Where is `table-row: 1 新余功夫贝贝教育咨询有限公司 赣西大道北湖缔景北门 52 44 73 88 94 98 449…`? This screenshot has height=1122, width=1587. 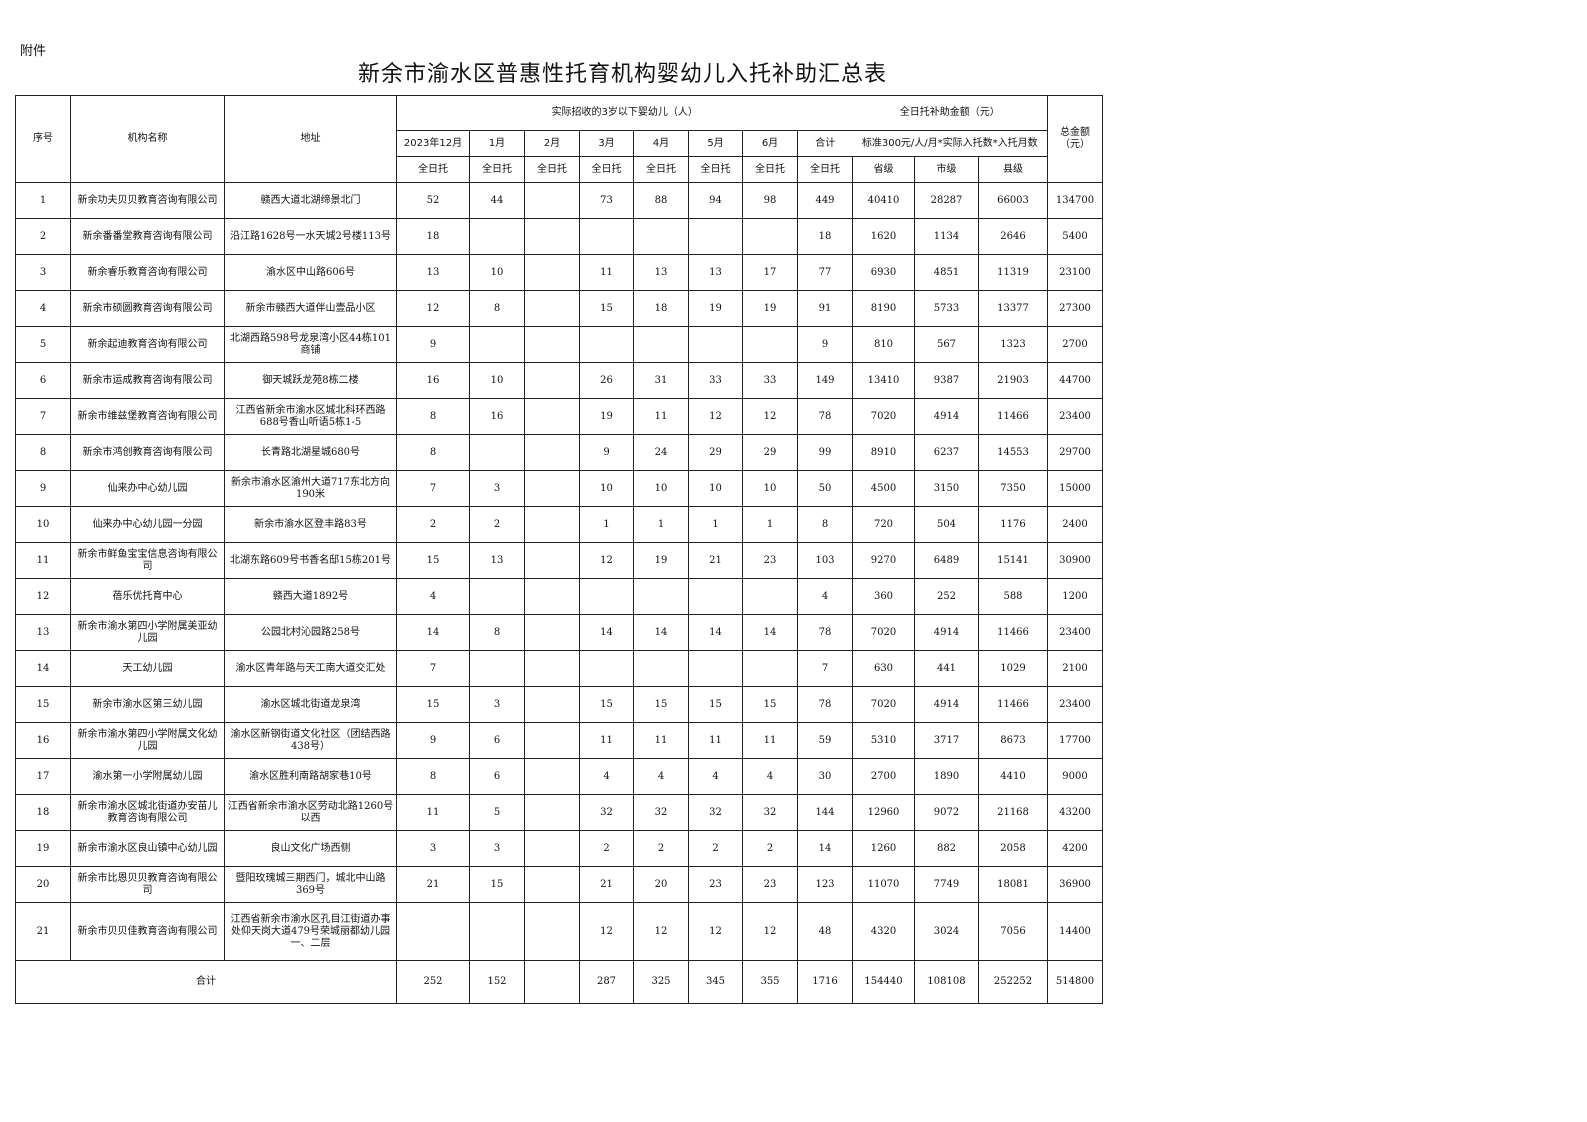
table-row: 1 新余功夫贝贝教育咨询有限公司 赣西大道北湖缔景北门 52 44 73 88 94 98 449… is located at coordinates (559, 200).